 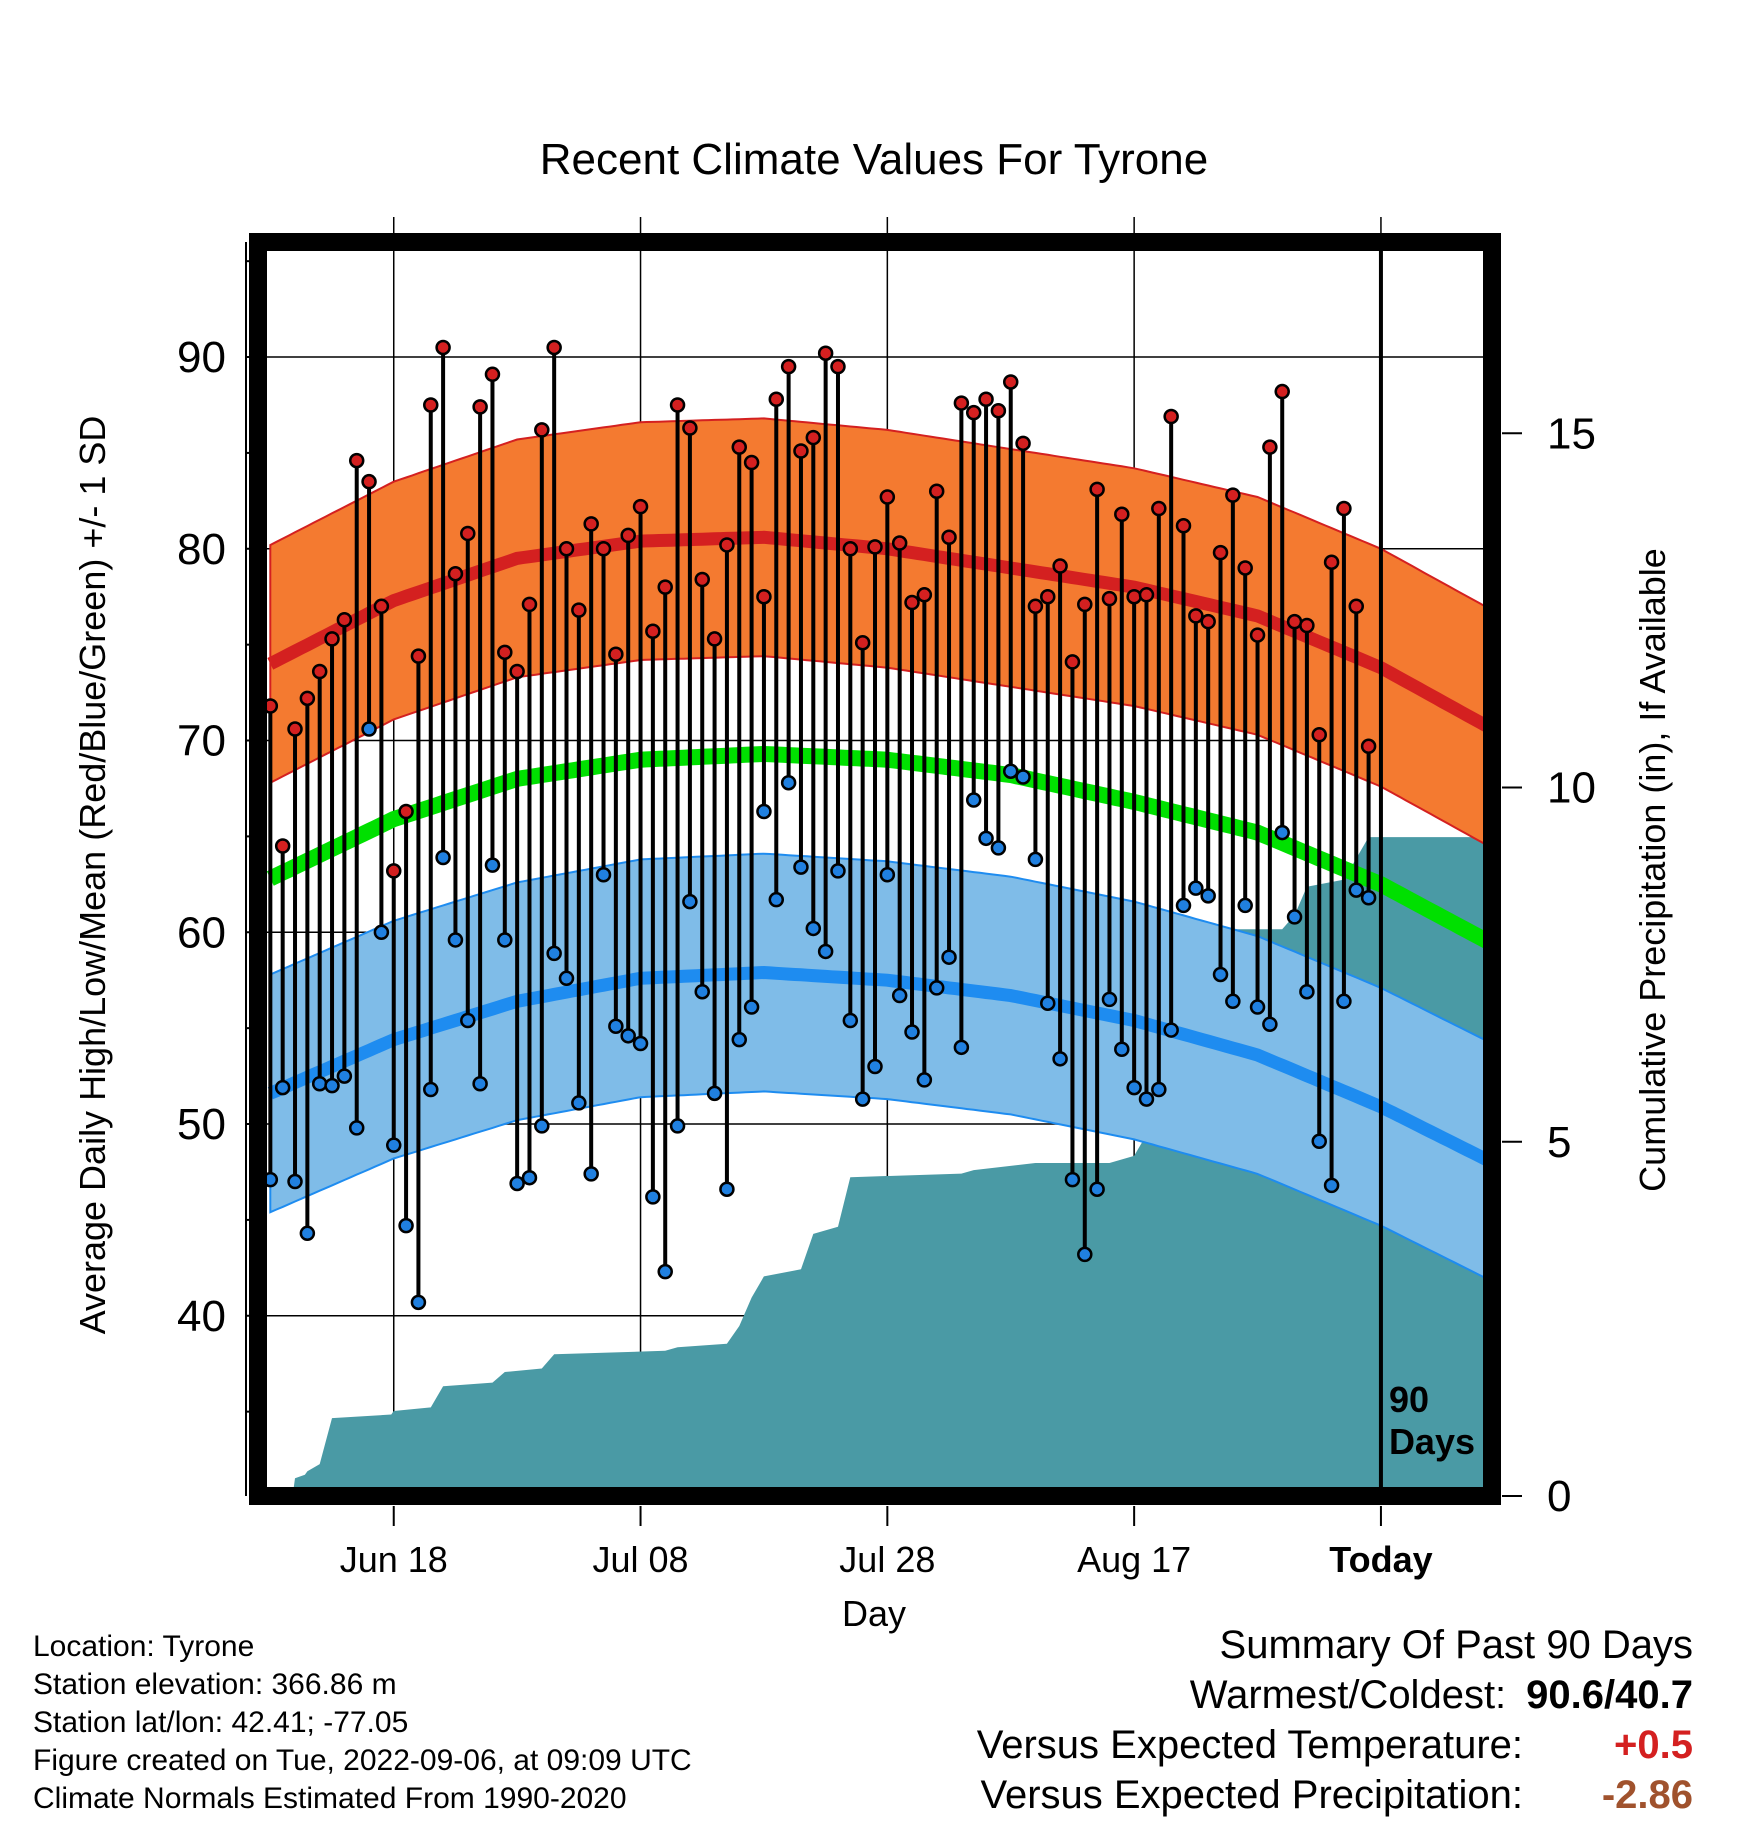 I want to click on precip-row: Versus Expected Precipitation: -2.86, so click(x=1335, y=1795).